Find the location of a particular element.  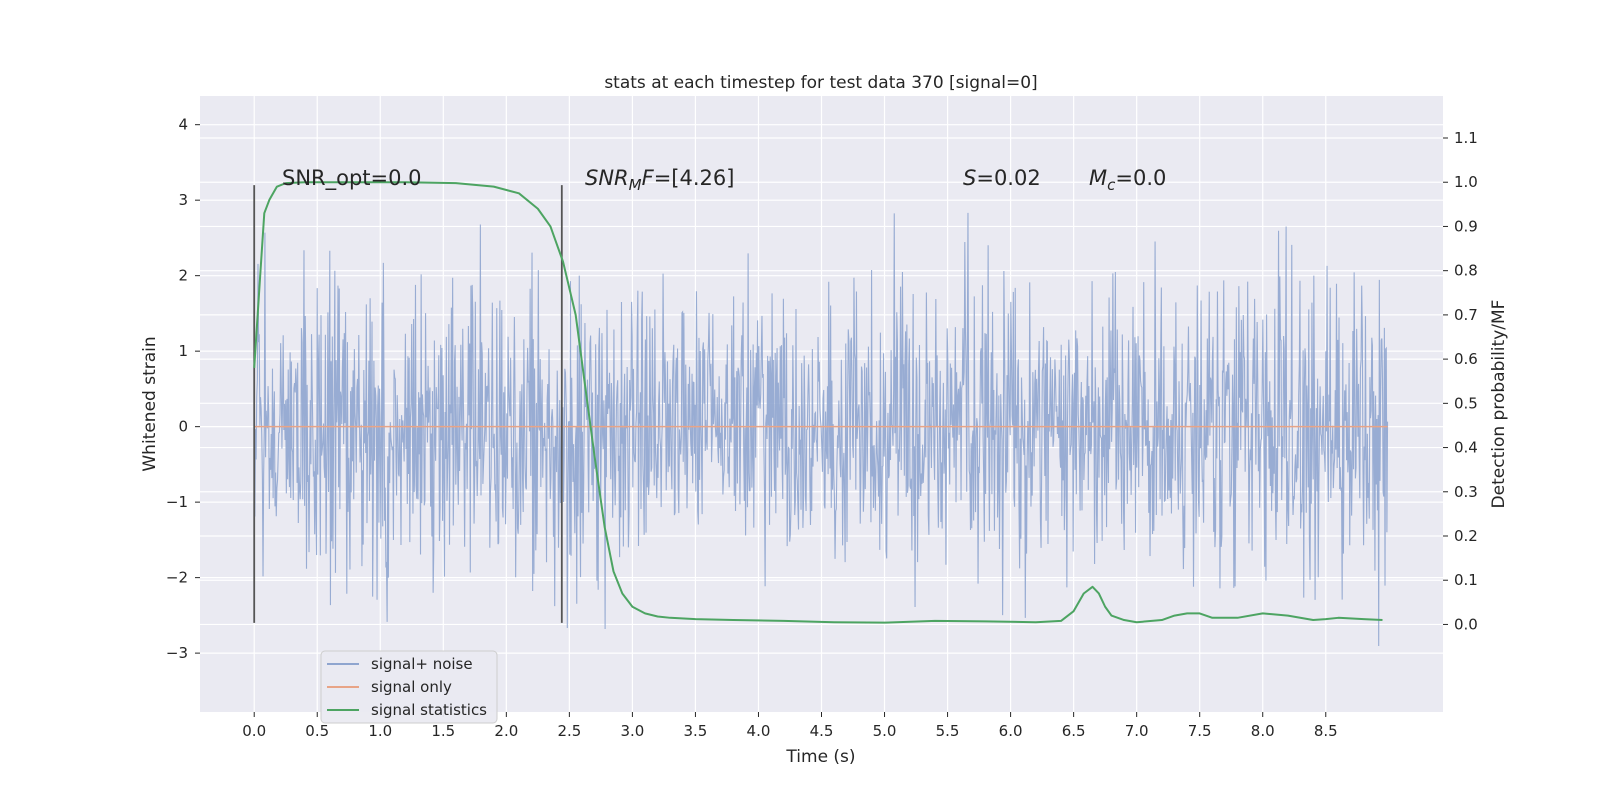

x-tick-label: 5.0 is located at coordinates (885, 731).